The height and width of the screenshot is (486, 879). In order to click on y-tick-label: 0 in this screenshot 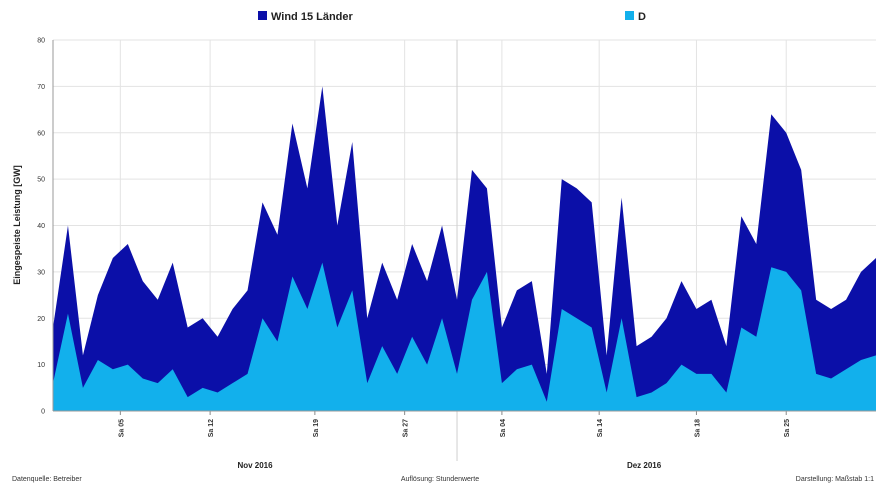, I will do `click(43, 412)`.